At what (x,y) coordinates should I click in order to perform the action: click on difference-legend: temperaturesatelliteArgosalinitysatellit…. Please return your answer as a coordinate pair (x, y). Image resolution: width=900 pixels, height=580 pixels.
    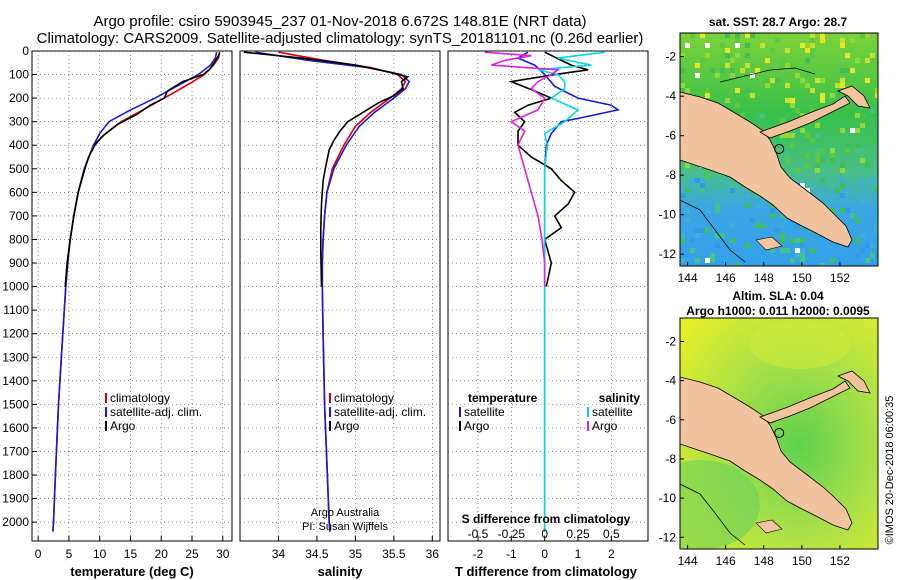
    Looking at the image, I should click on (550, 412).